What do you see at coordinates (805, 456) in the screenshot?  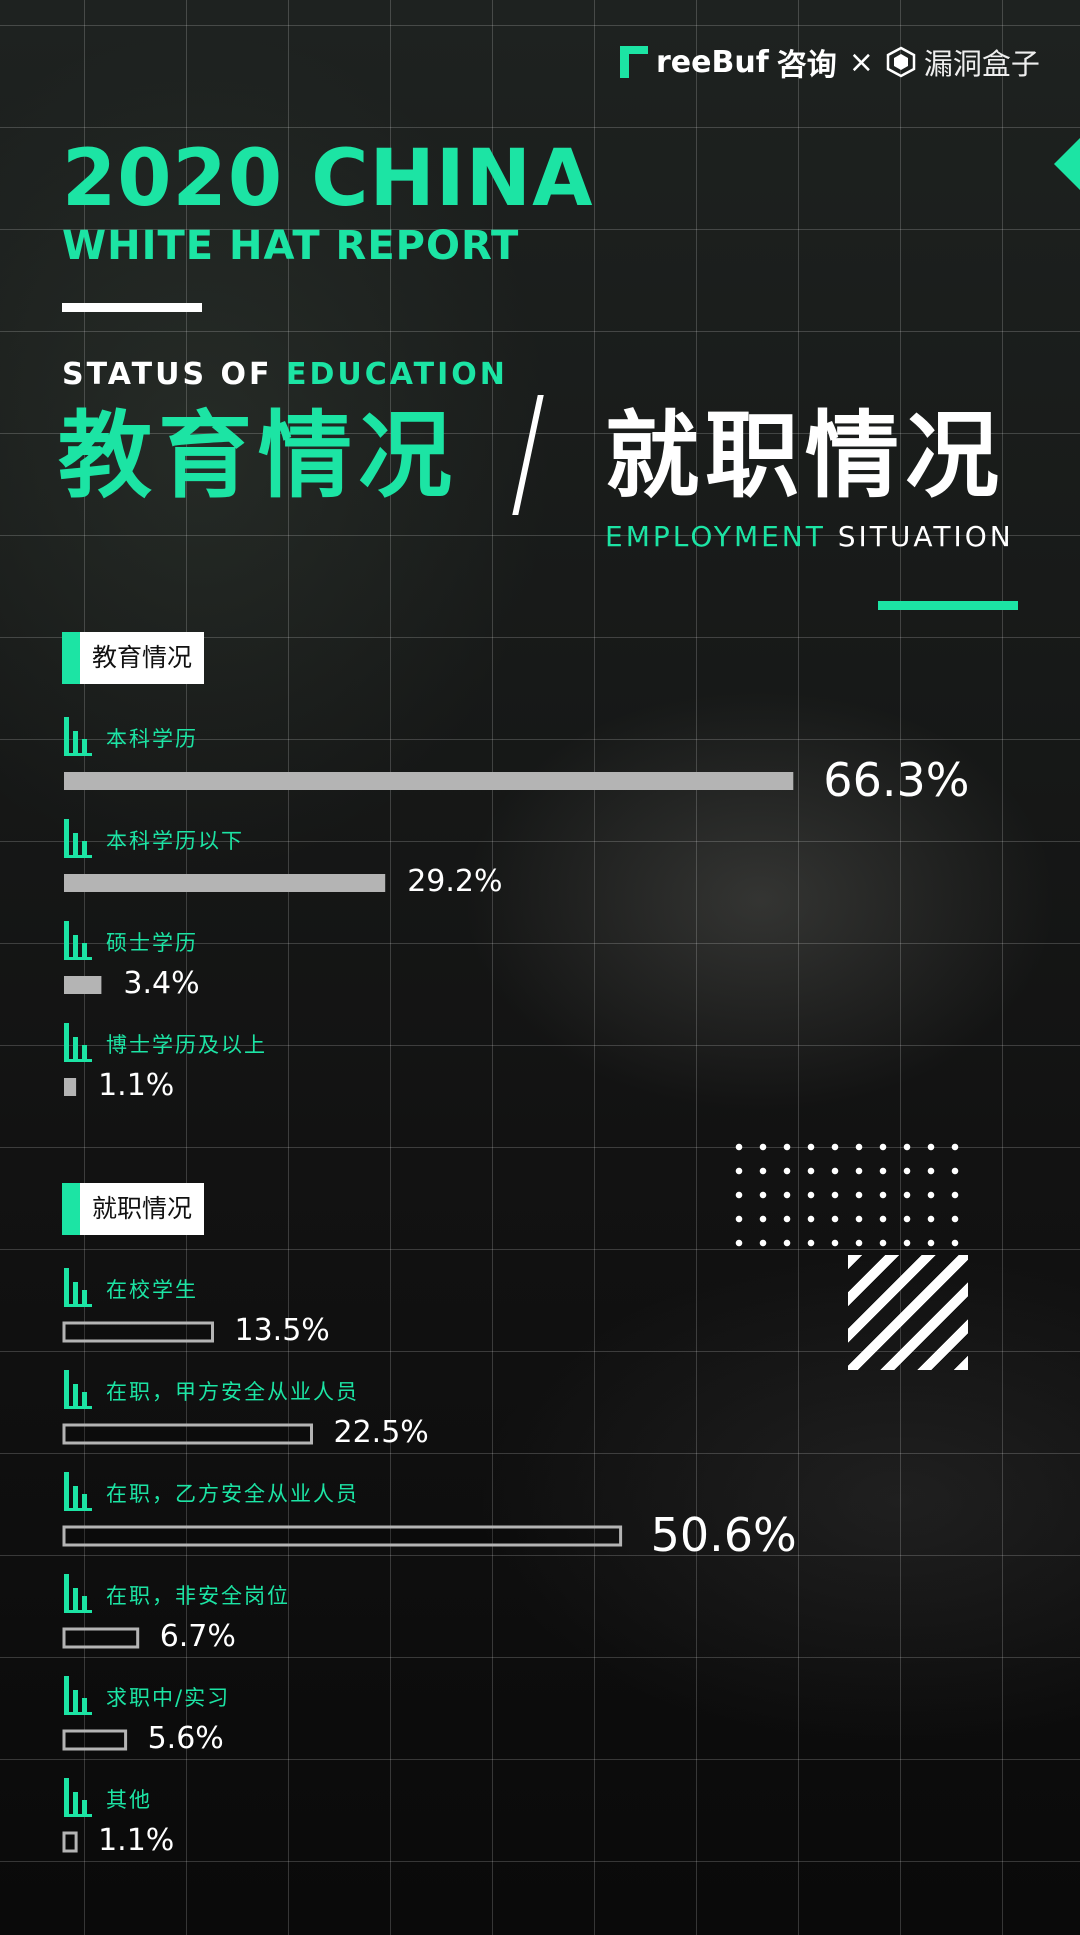 I see `employment-chinese-heading: 就职情况` at bounding box center [805, 456].